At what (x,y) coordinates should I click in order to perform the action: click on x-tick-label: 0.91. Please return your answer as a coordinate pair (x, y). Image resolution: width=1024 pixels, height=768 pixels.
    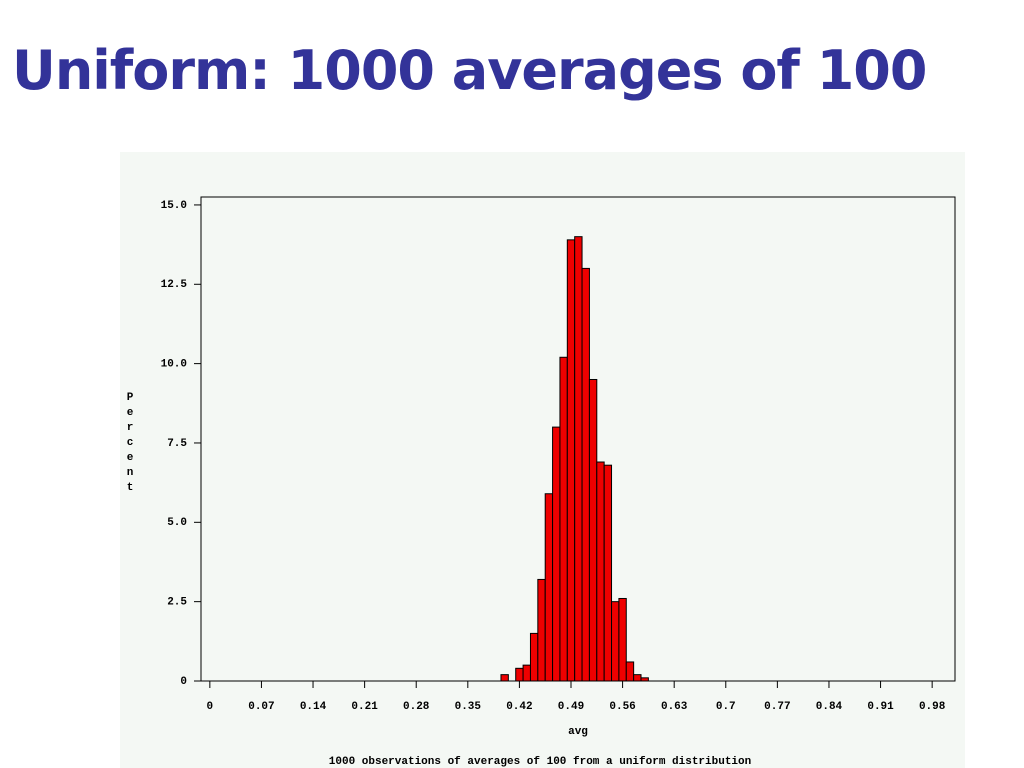
    Looking at the image, I should click on (880, 707).